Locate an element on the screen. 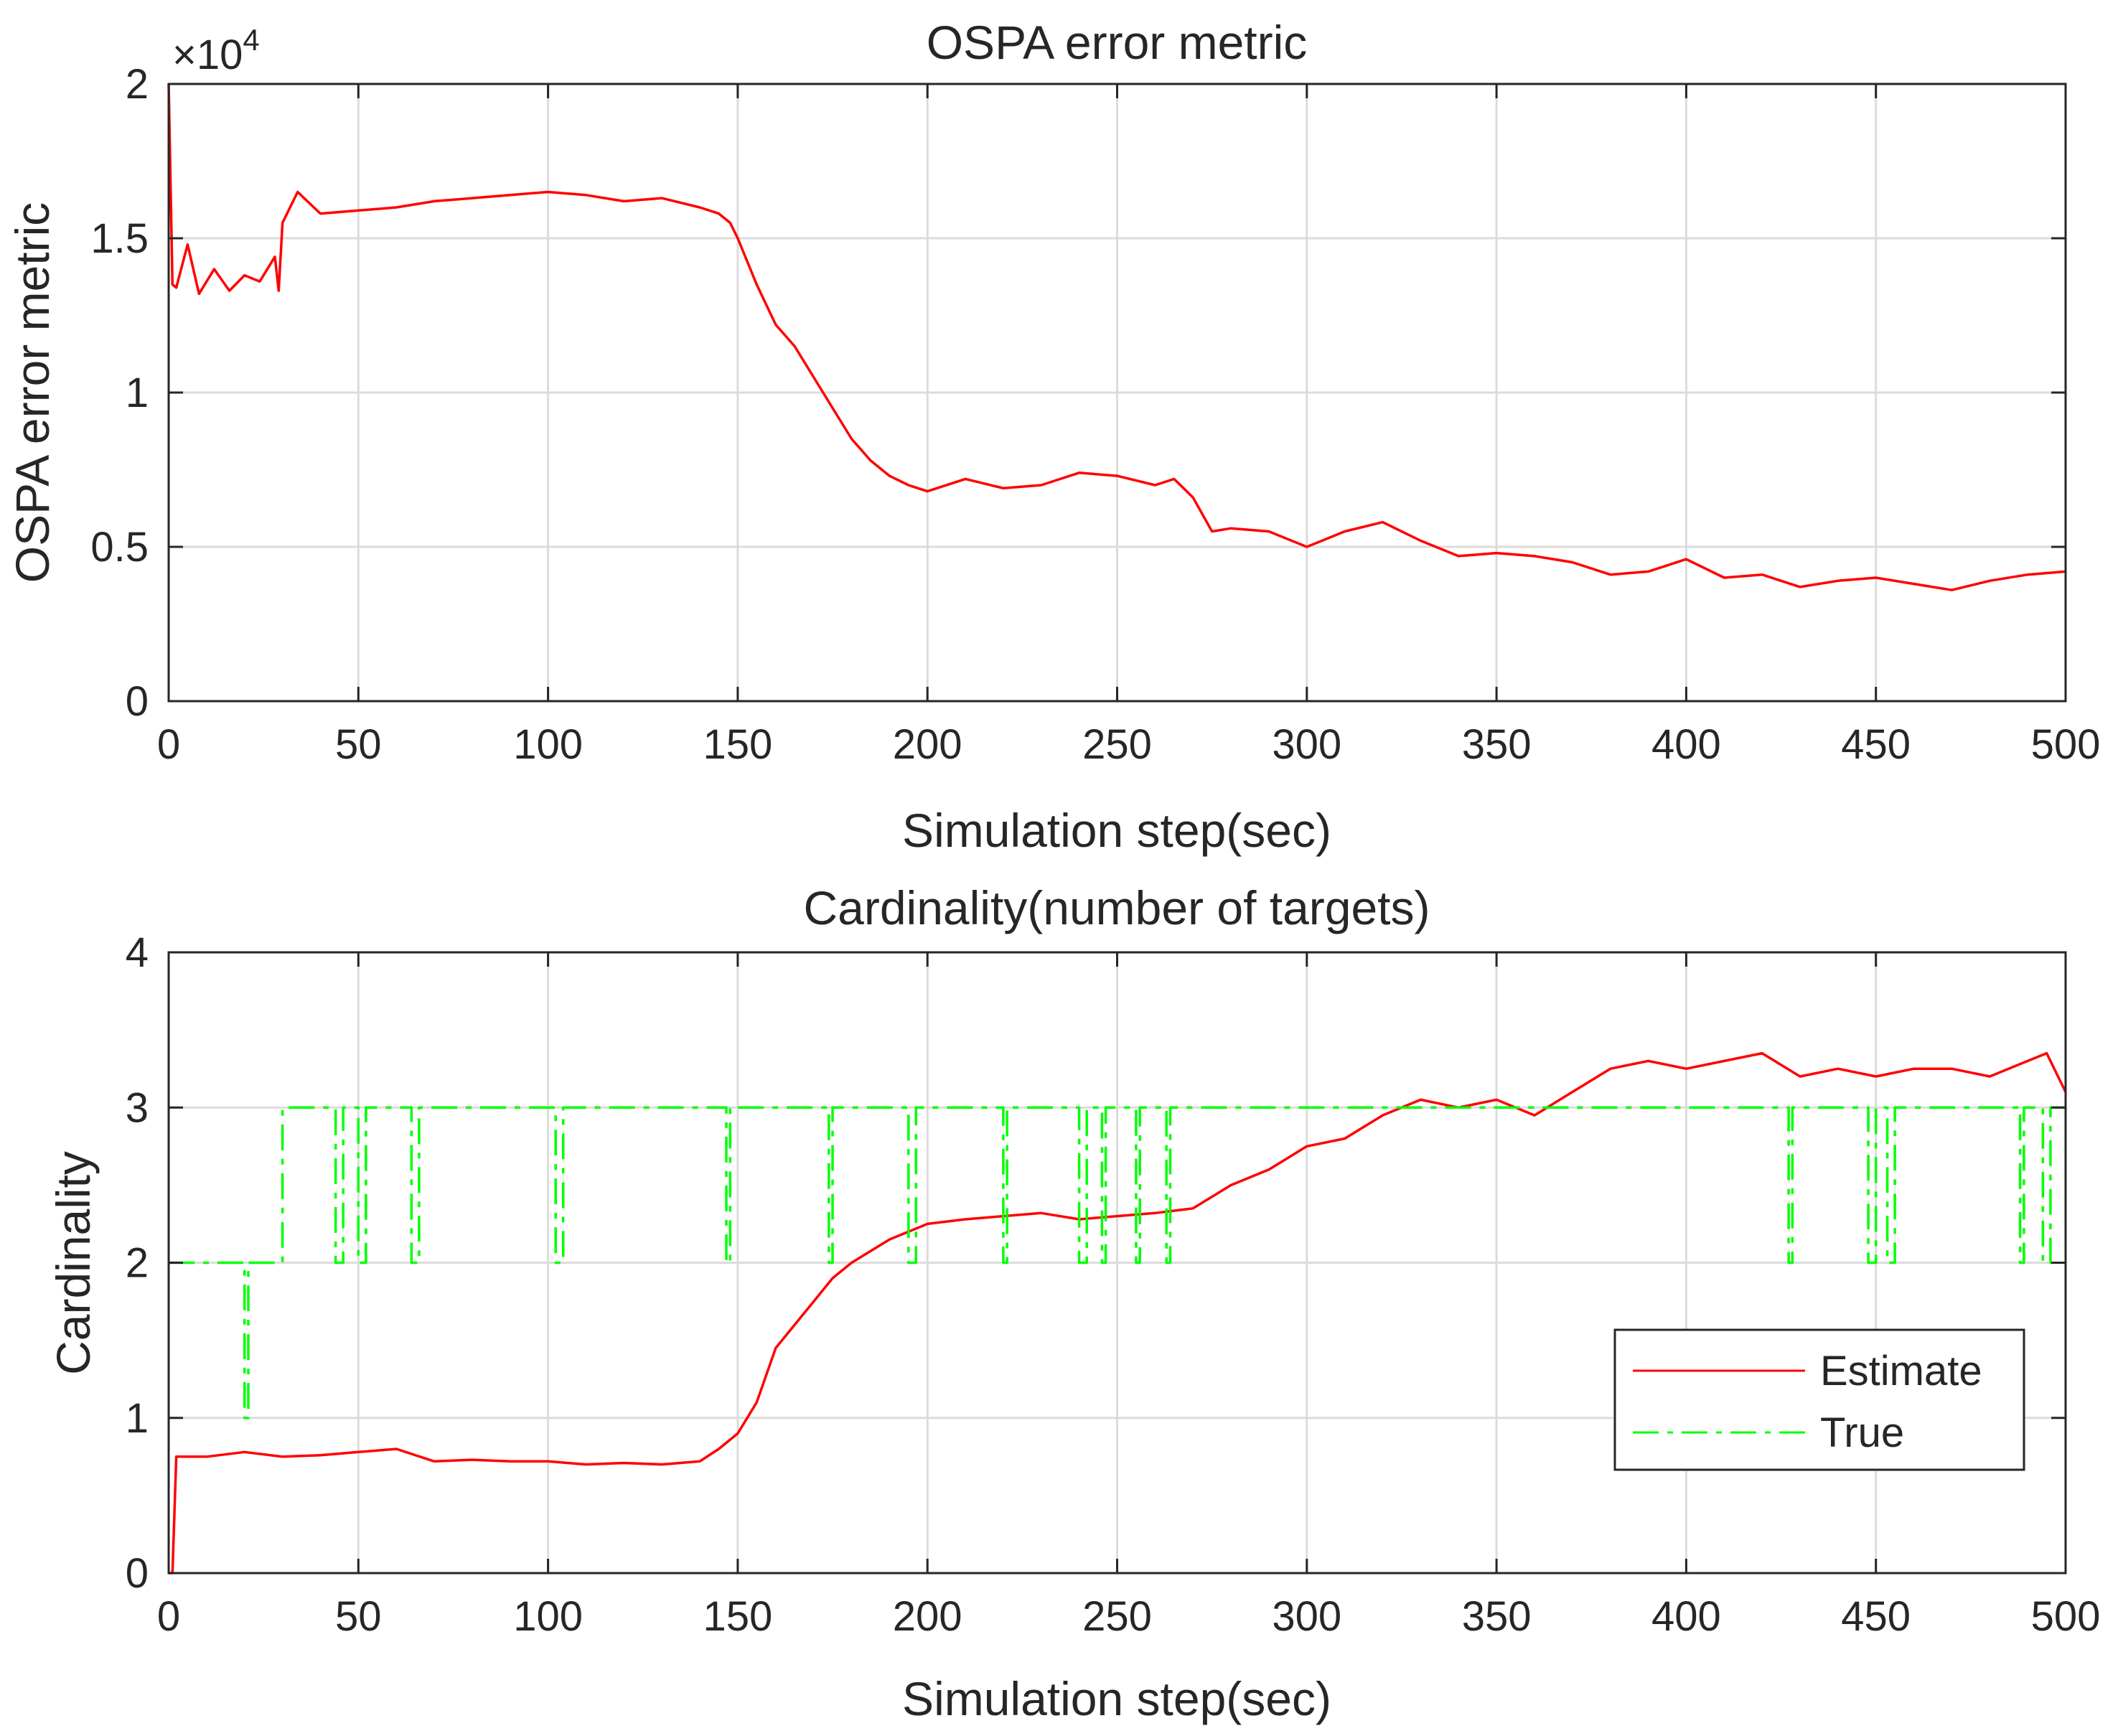 The image size is (2118, 1736). cardinality-x-tick-label: 0 is located at coordinates (168, 1616).